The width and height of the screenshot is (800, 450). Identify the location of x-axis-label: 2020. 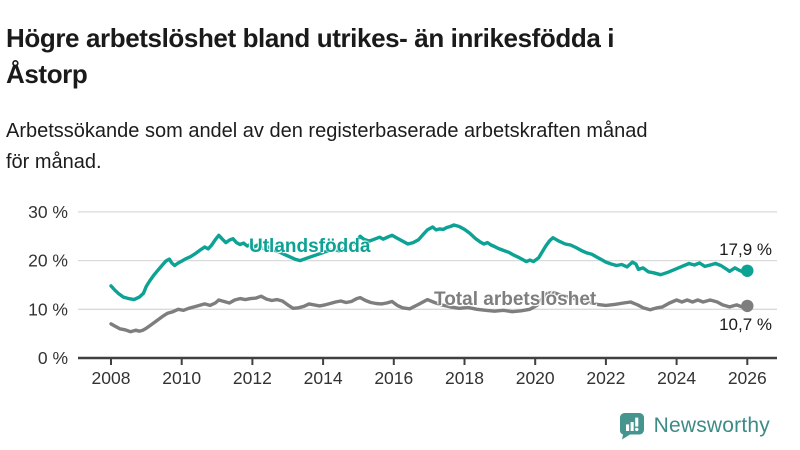
(535, 378).